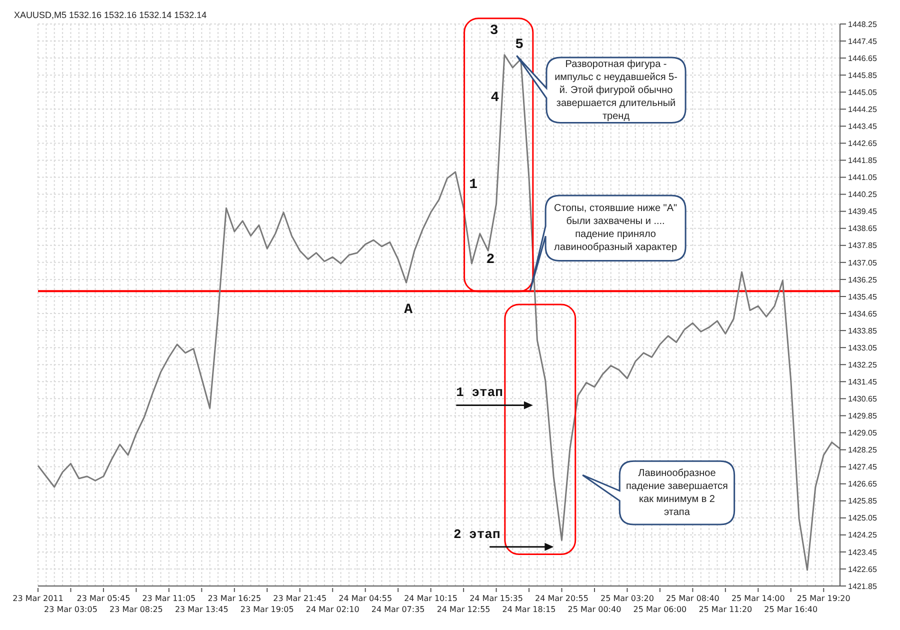 The width and height of the screenshot is (900, 630). I want to click on x-tick-label: 23 Mar 03:05, so click(71, 609).